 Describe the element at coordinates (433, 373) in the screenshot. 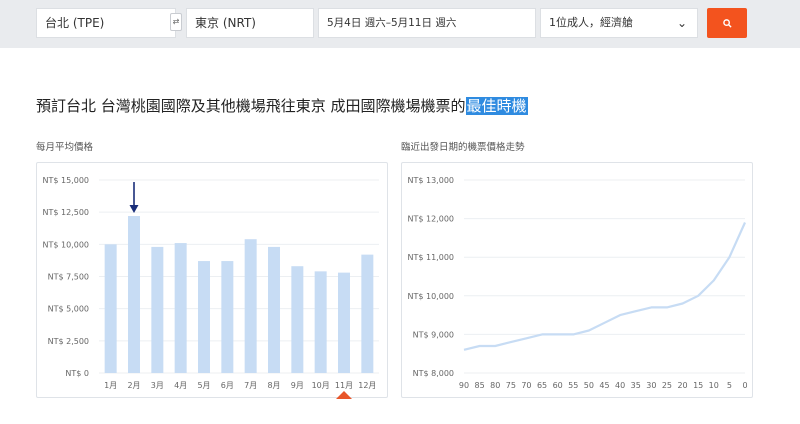

I see `trend-y-tick-label: NT$ 8,000` at that location.